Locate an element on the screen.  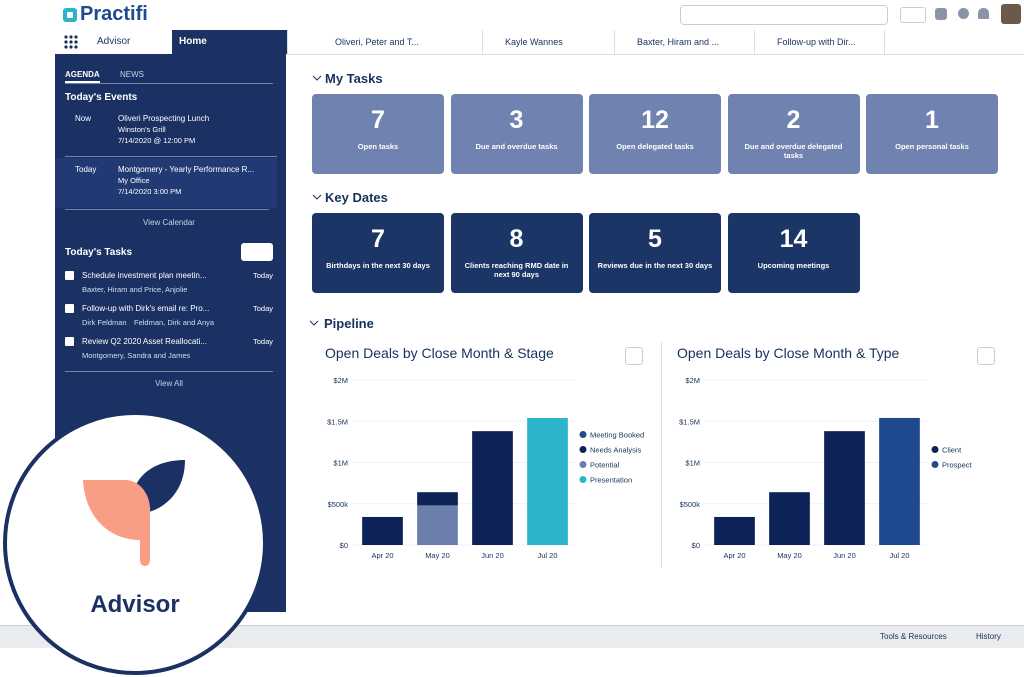
avatar is located at coordinates (1011, 14).